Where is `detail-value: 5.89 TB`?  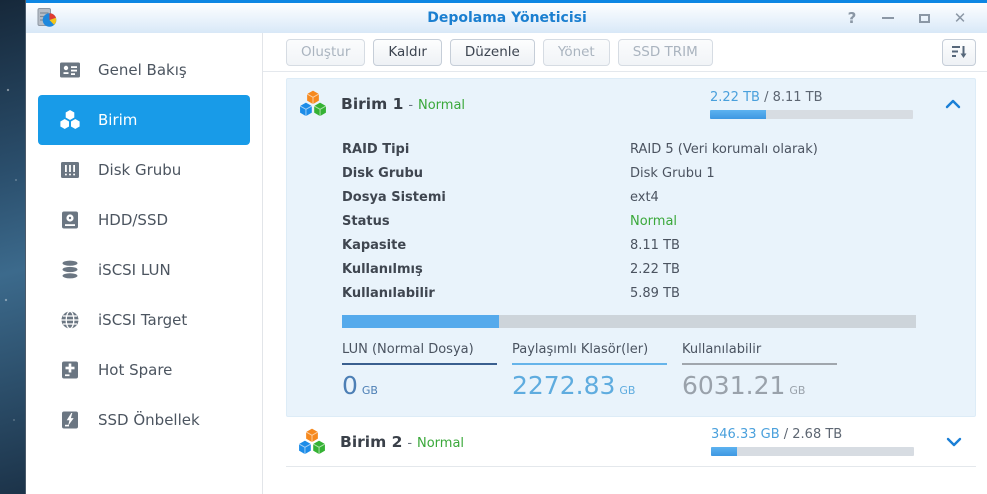
detail-value: 5.89 TB is located at coordinates (655, 293).